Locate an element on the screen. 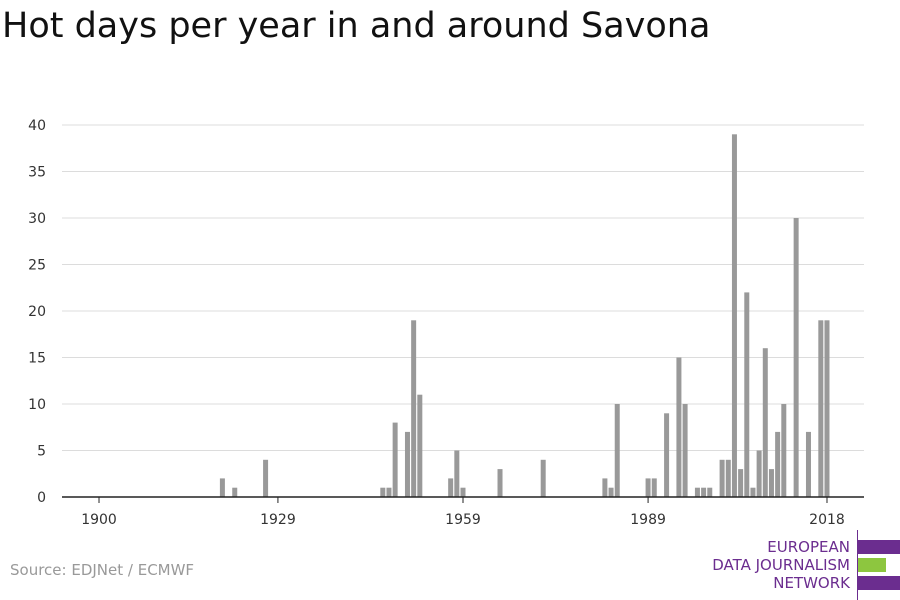 This screenshot has height=600, width=900. bar-1965 is located at coordinates (500, 483).